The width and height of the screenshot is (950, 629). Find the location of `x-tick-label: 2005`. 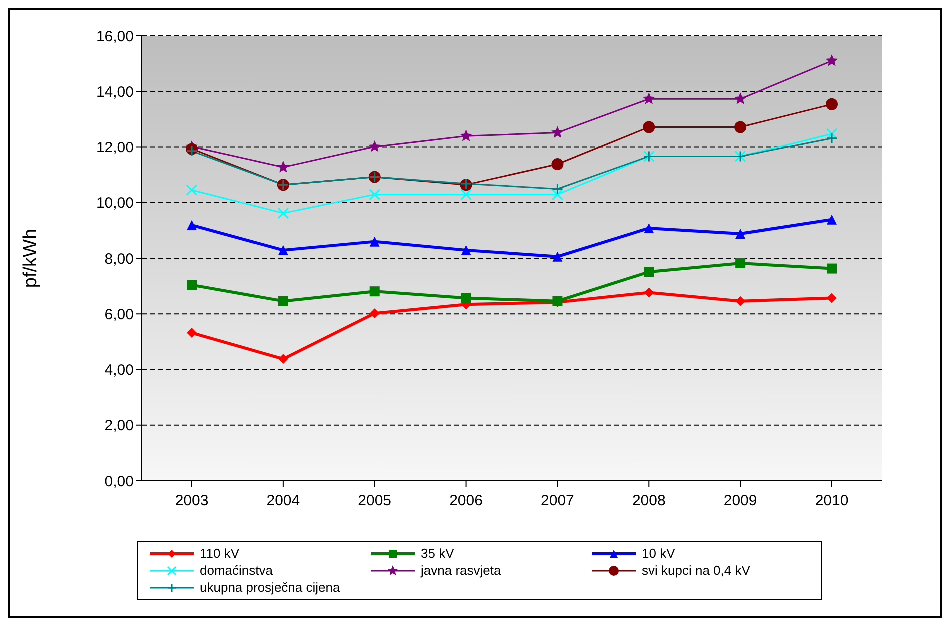

x-tick-label: 2005 is located at coordinates (375, 501).